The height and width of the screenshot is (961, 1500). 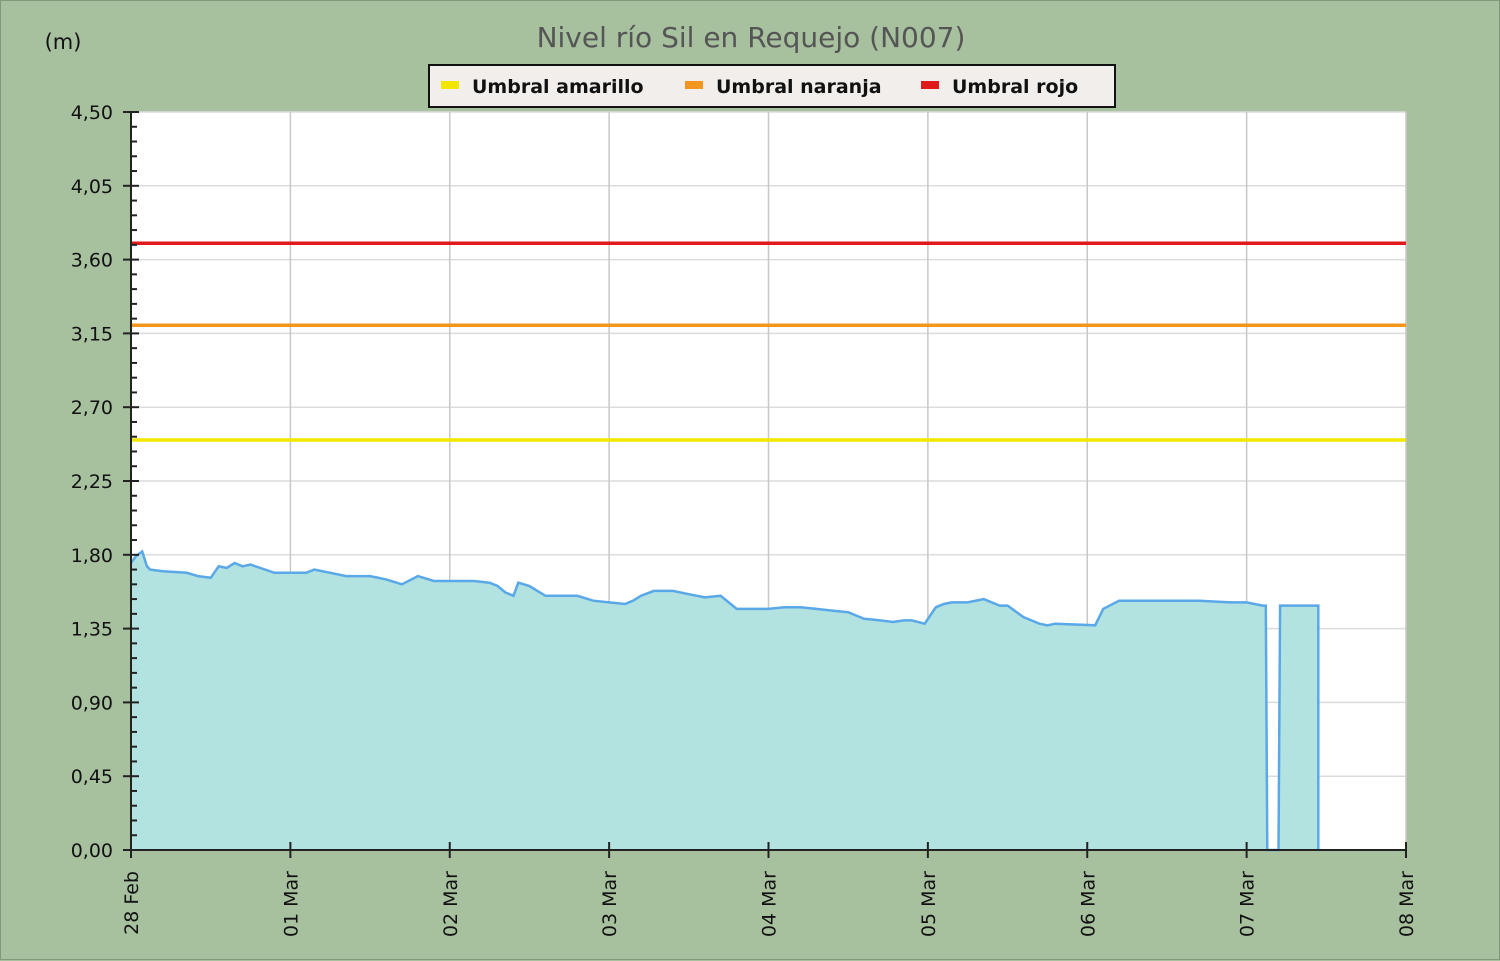 I want to click on legend-box, so click(x=772, y=86).